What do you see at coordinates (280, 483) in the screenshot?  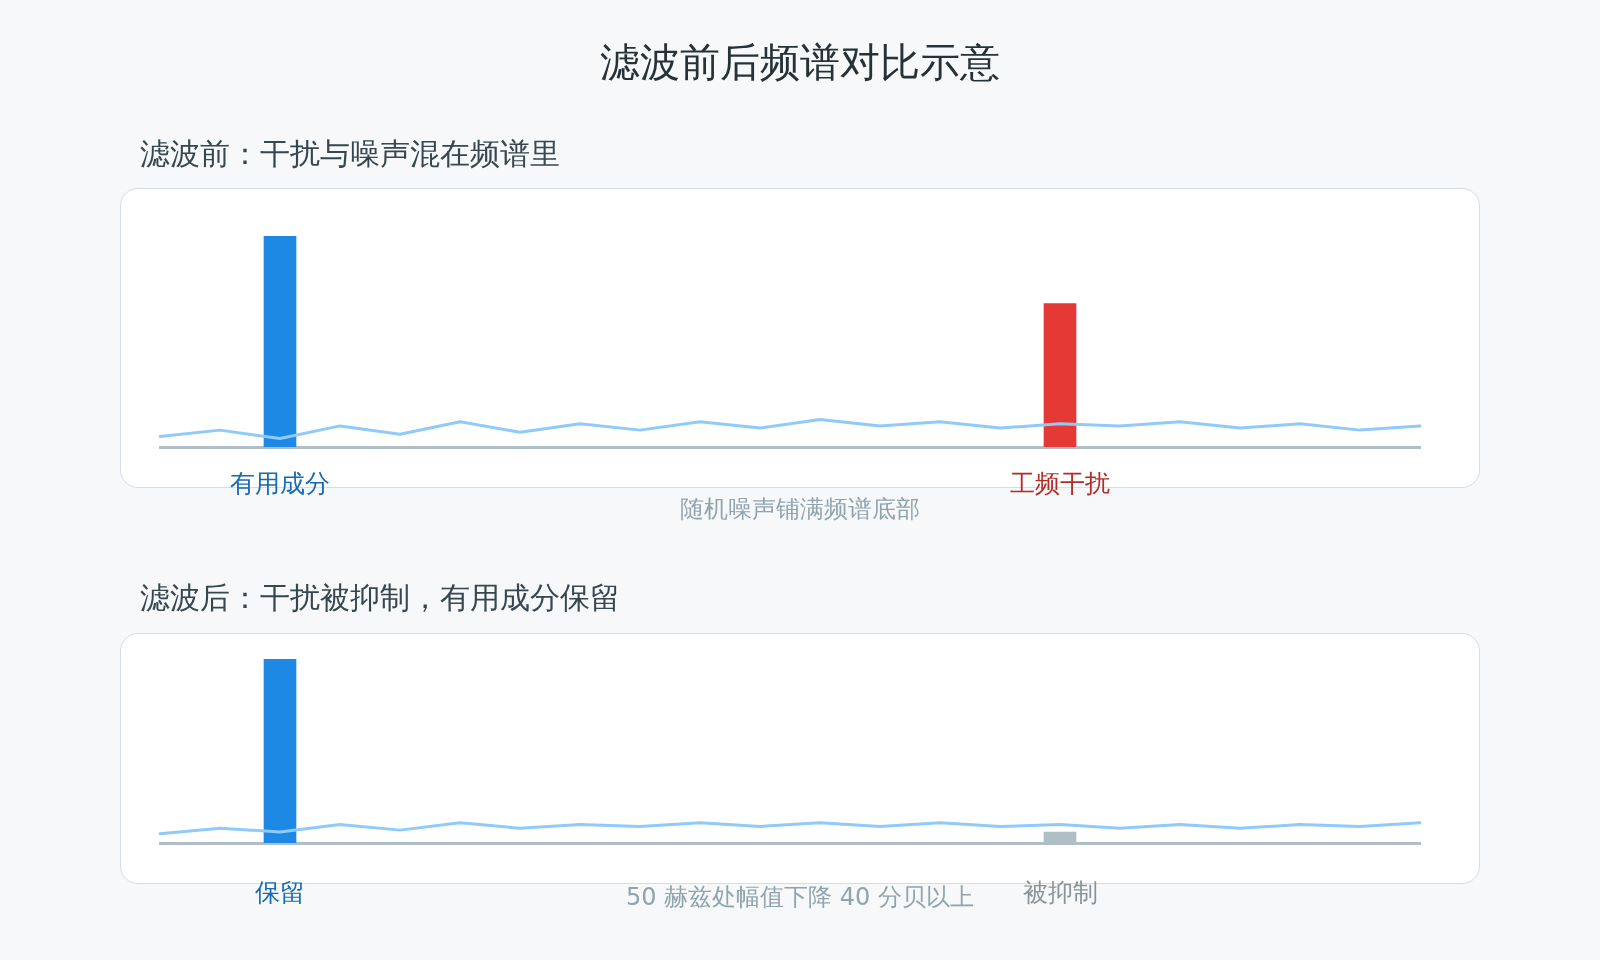 I see `x-tick-label: 有用成分` at bounding box center [280, 483].